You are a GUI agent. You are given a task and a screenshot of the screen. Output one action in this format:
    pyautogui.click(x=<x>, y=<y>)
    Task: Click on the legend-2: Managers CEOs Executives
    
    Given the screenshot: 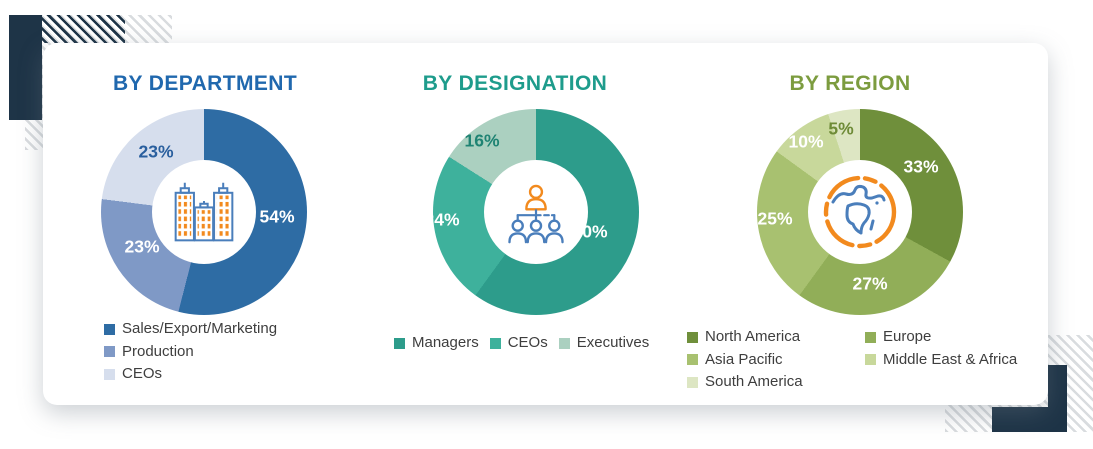 What is the action you would take?
    pyautogui.click(x=521, y=343)
    